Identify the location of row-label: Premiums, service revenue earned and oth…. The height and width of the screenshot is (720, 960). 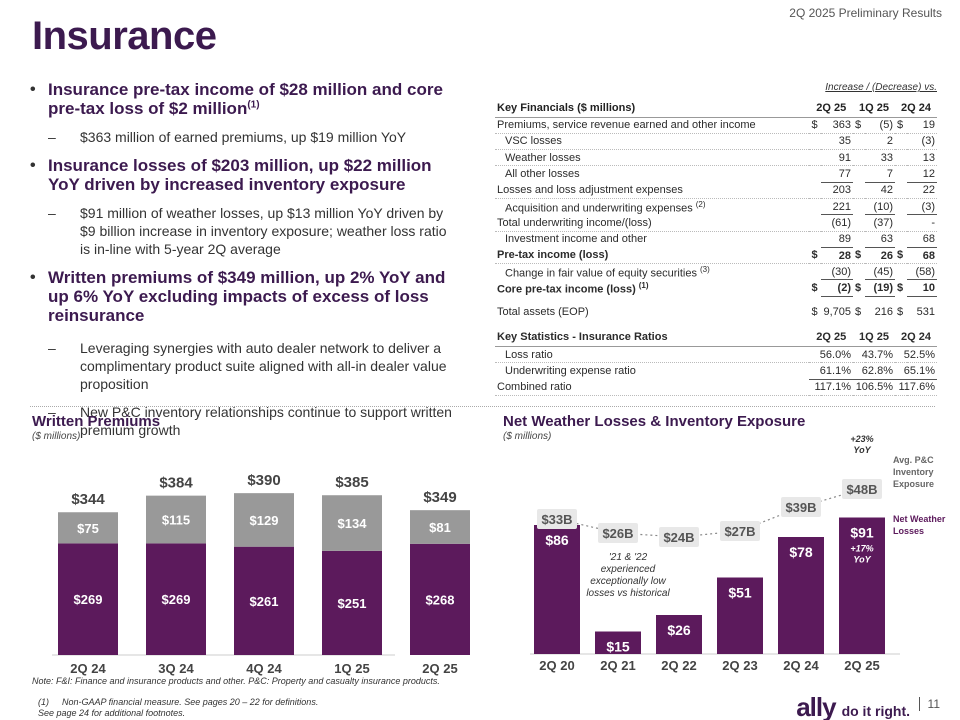
(652, 125).